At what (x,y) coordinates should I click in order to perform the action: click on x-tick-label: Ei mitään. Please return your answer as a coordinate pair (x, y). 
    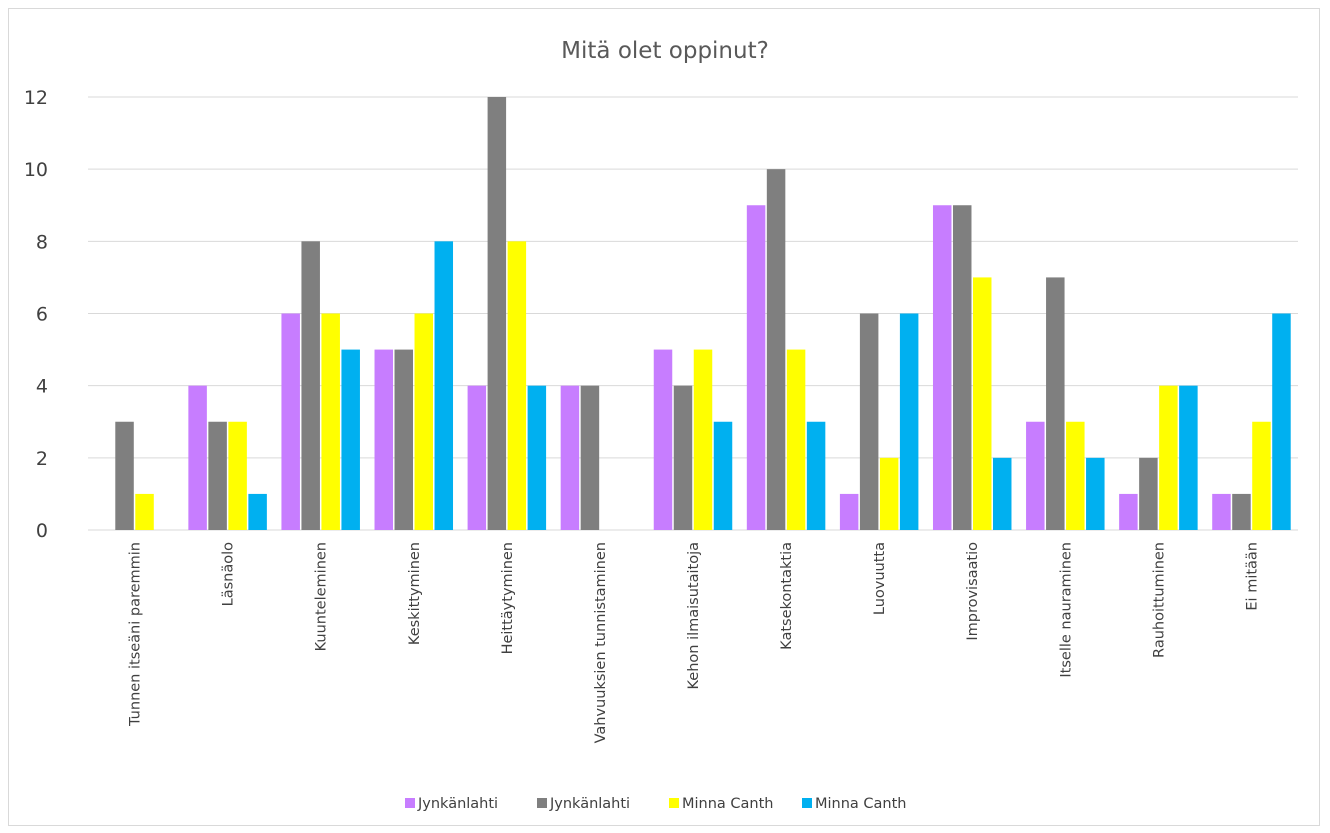
    Looking at the image, I should click on (1252, 576).